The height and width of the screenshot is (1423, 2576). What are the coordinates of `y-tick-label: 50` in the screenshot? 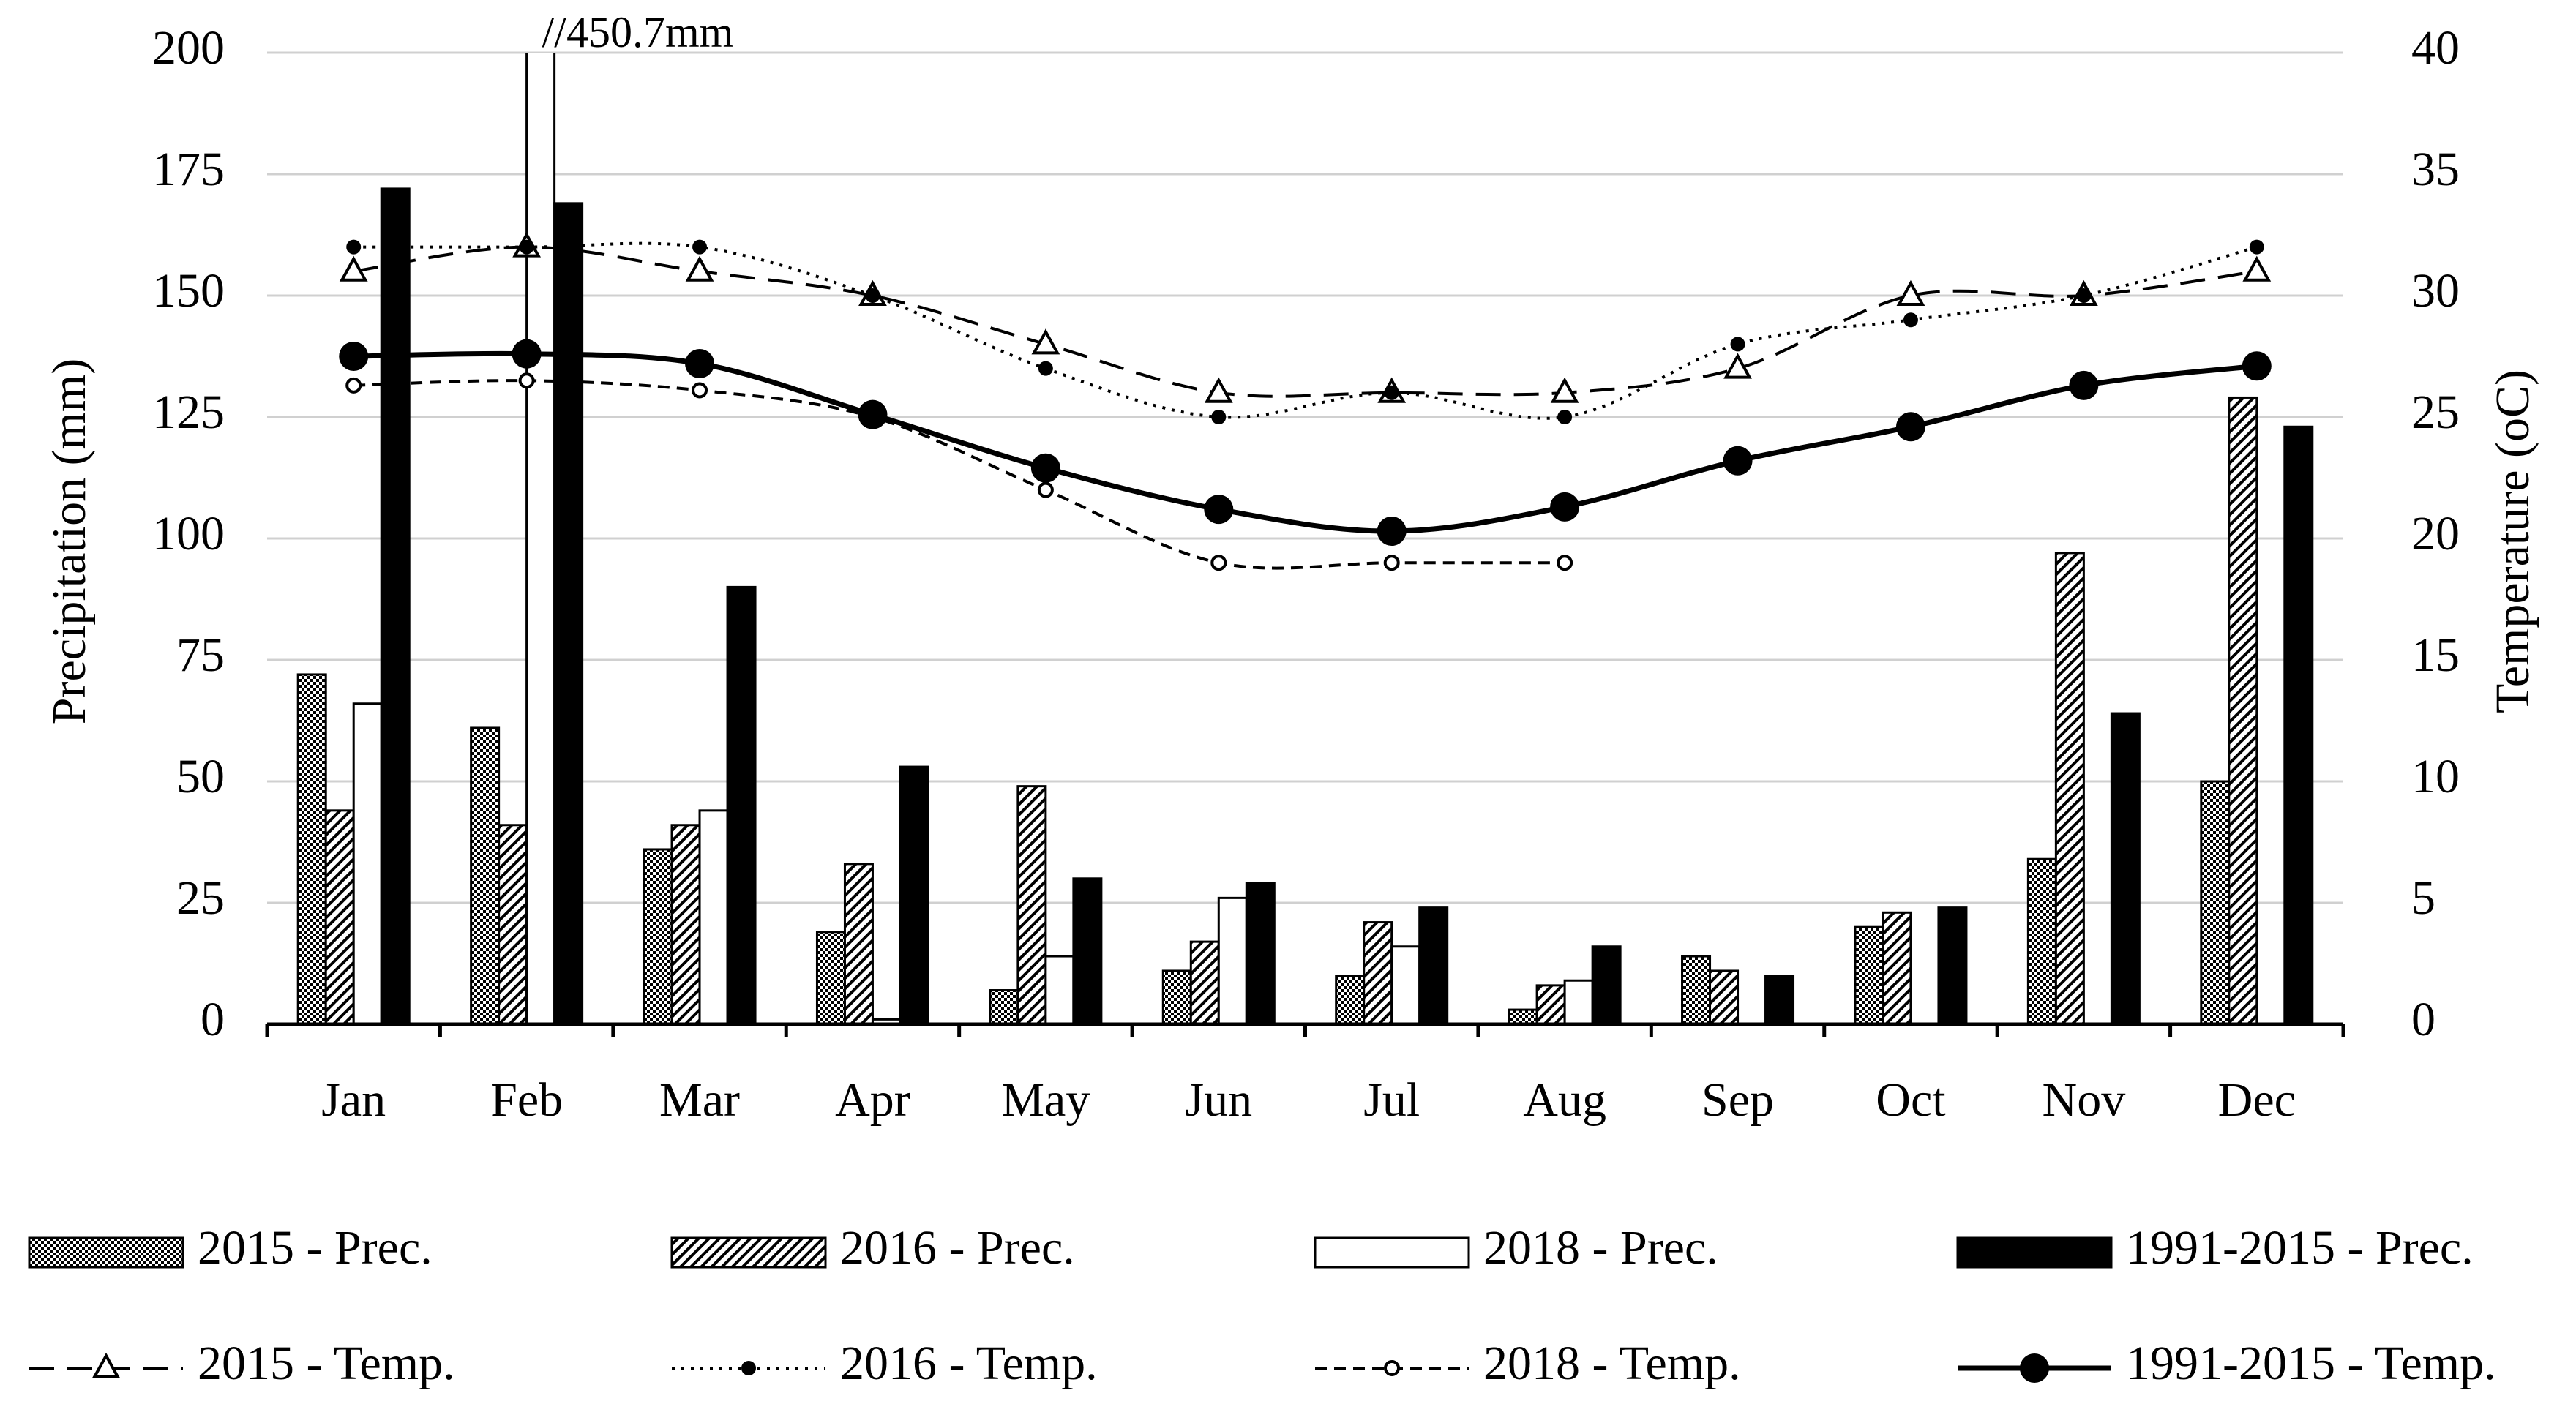 It's located at (200, 776).